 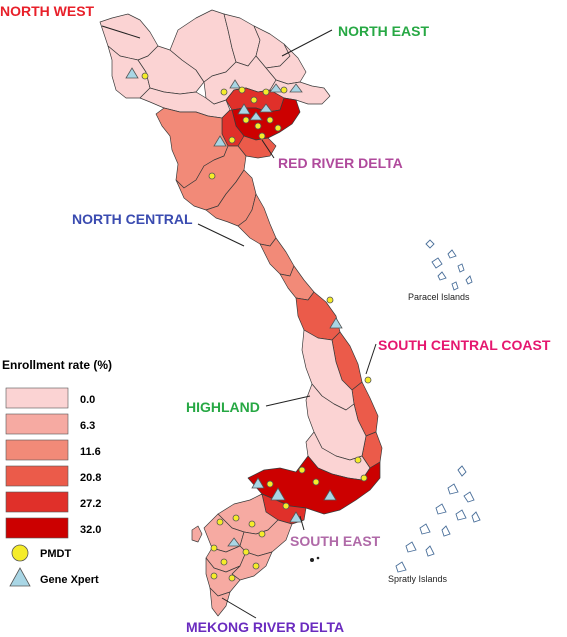 I want to click on region-label-north-central: NORTH CENTRAL, so click(x=132, y=219).